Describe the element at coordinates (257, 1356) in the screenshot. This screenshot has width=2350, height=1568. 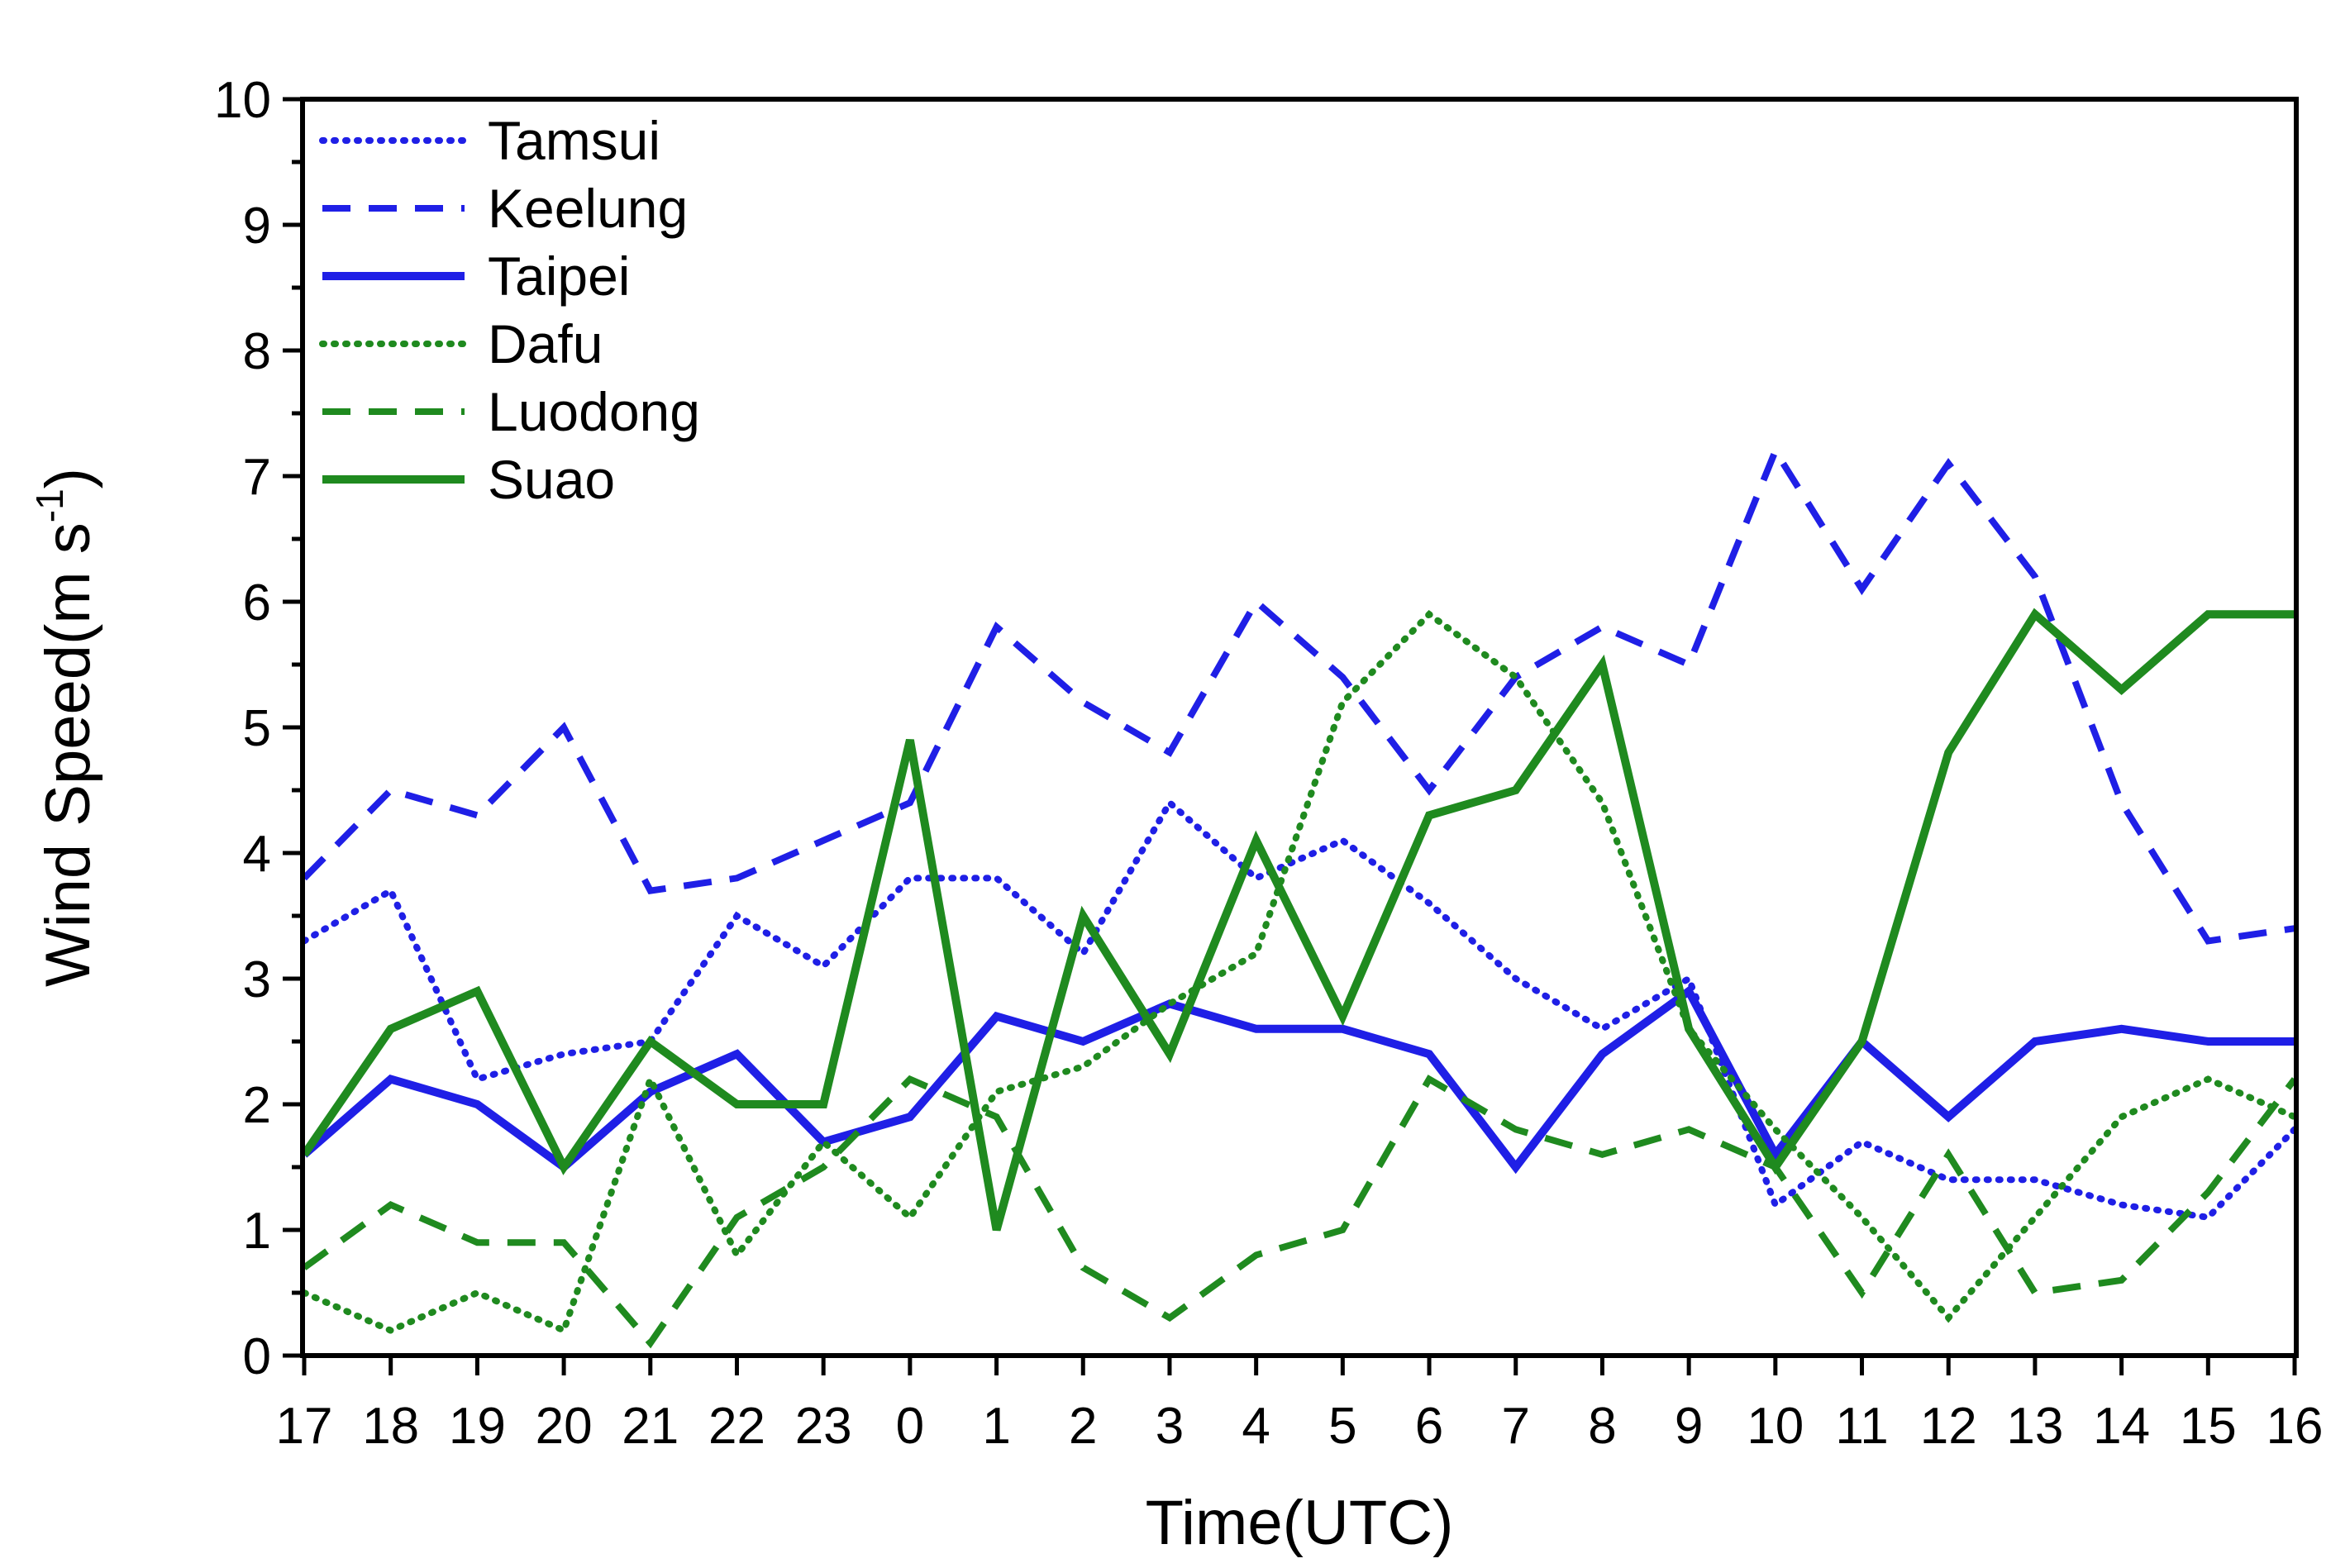
I see `y-tick-label: 0` at that location.